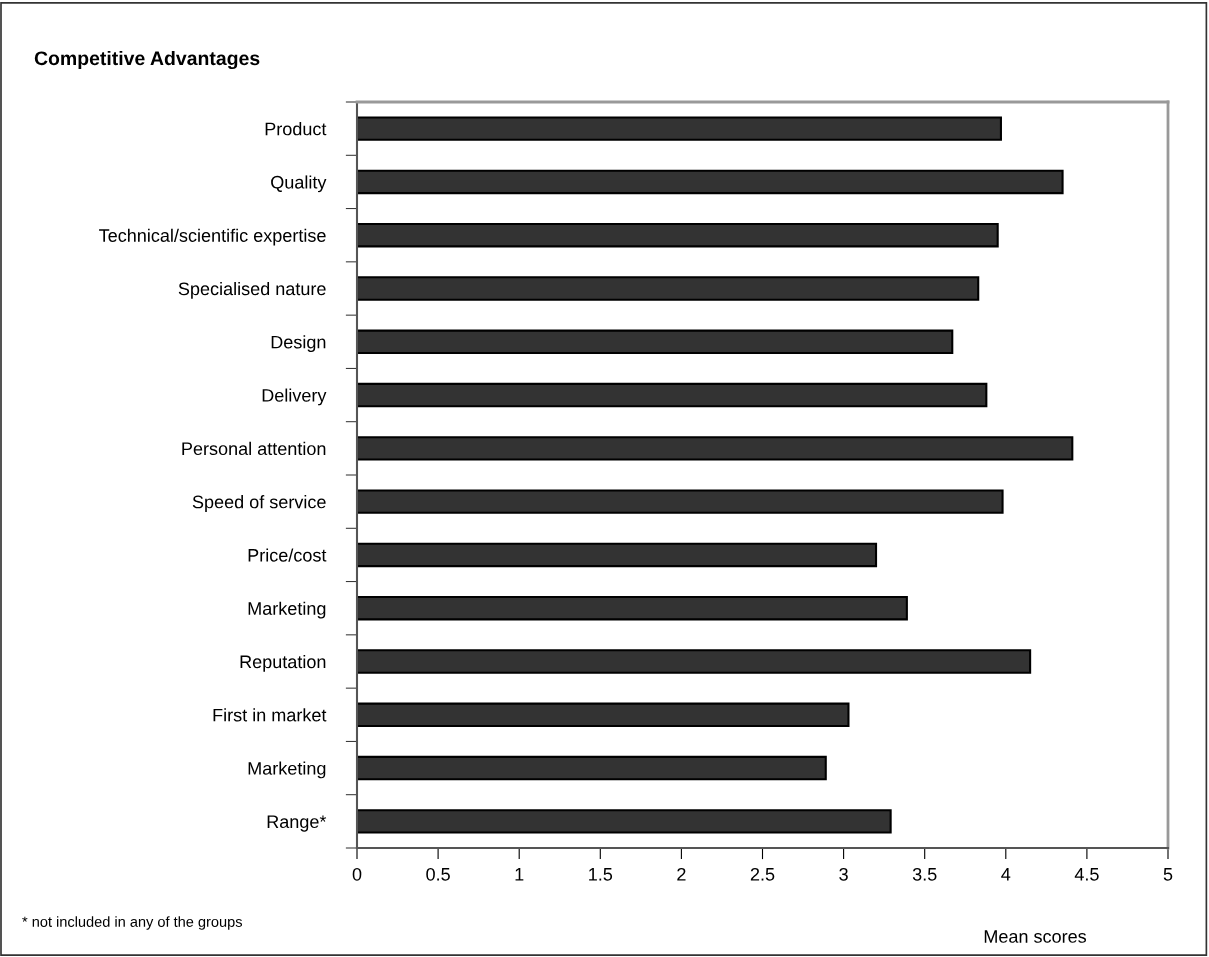 Image resolution: width=1209 pixels, height=957 pixels. What do you see at coordinates (270, 715) in the screenshot?
I see `y-tick-label: First in market` at bounding box center [270, 715].